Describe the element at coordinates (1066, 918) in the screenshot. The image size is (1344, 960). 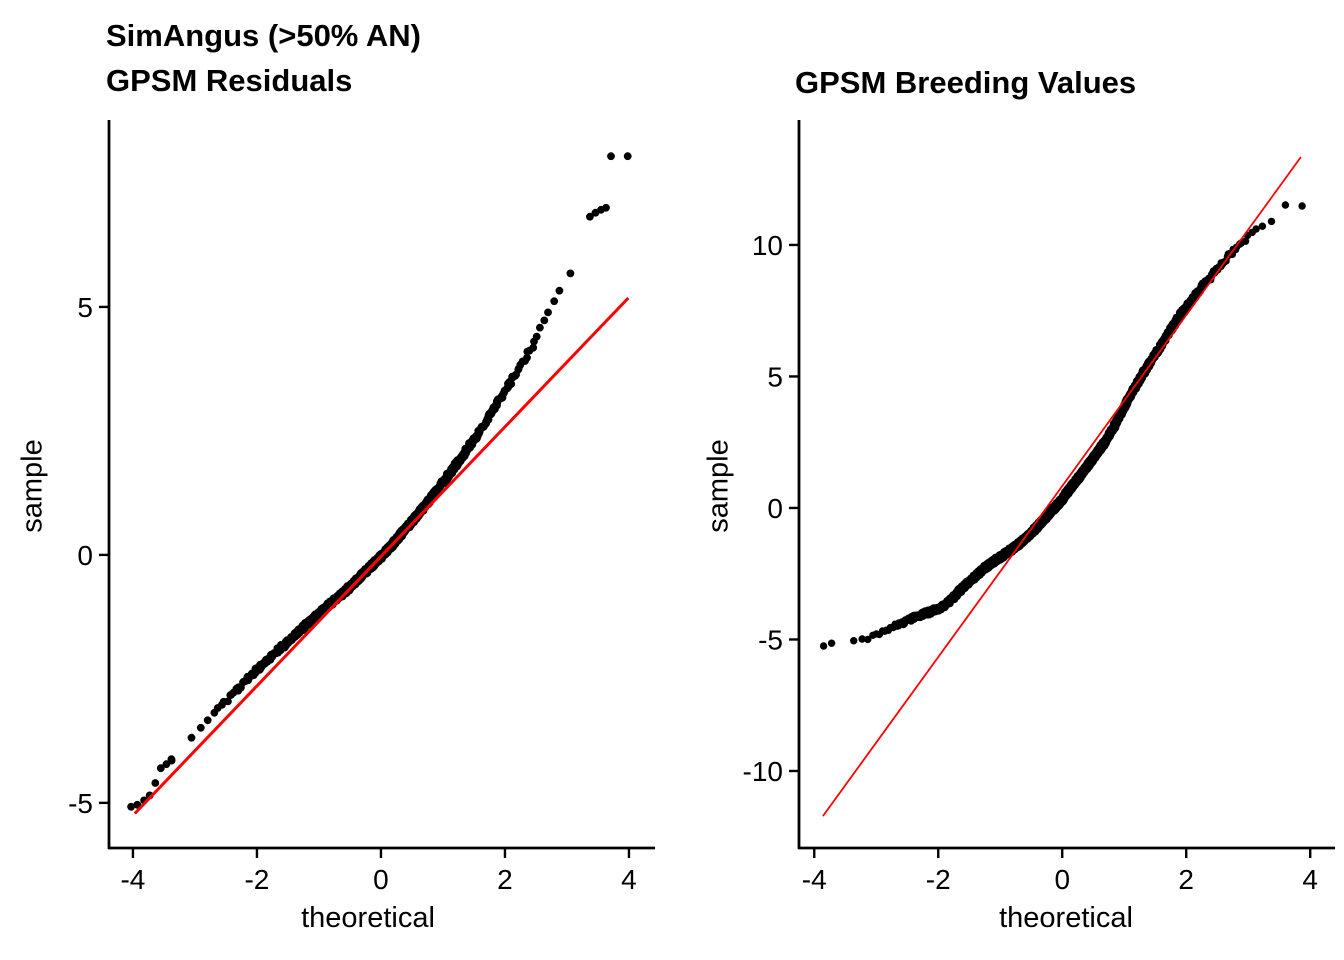
I see `right-x-axis-title: theoretical` at that location.